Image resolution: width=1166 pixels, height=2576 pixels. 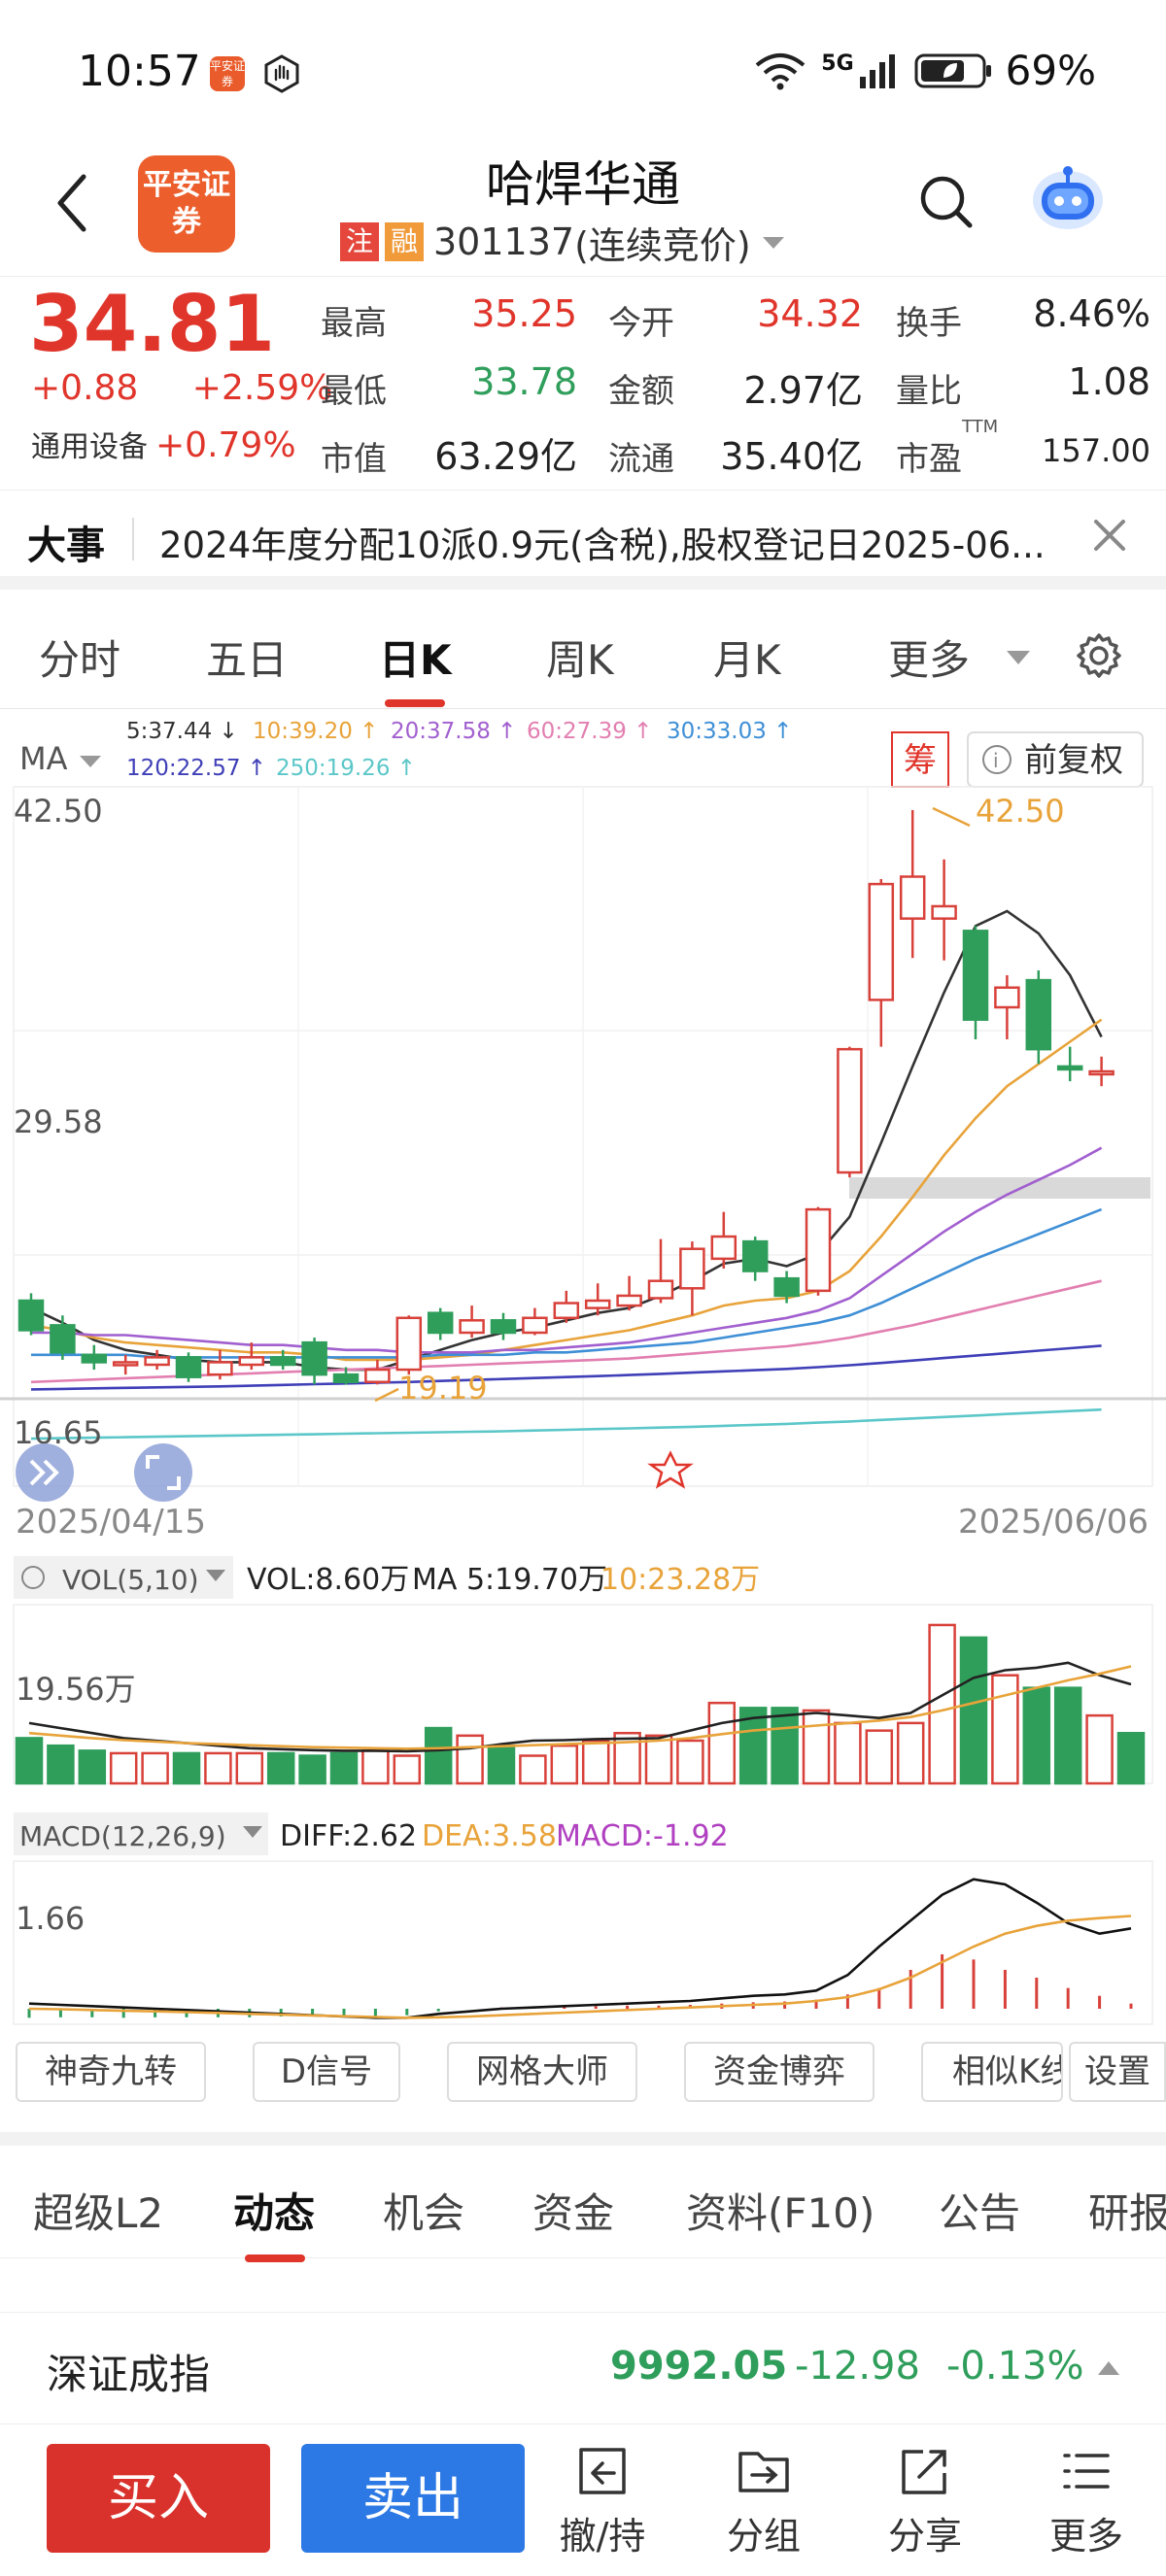 I want to click on tab-news-feed: 动态, so click(x=274, y=2213).